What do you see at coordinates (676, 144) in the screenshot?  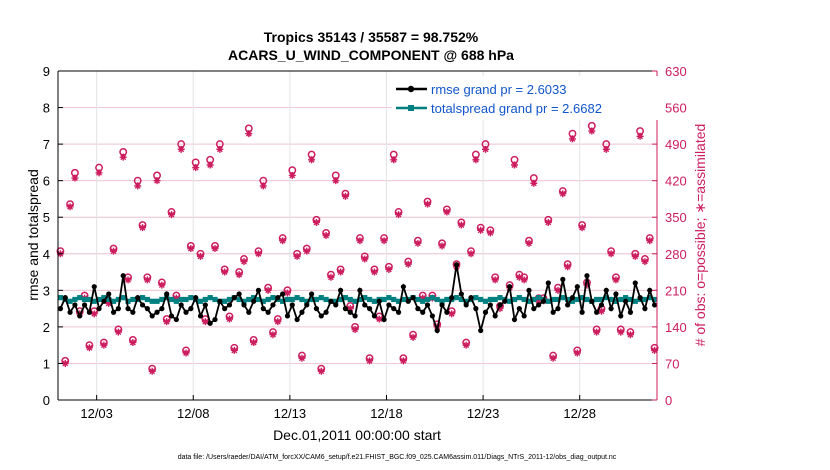 I see `y-right-tick-label: 490` at bounding box center [676, 144].